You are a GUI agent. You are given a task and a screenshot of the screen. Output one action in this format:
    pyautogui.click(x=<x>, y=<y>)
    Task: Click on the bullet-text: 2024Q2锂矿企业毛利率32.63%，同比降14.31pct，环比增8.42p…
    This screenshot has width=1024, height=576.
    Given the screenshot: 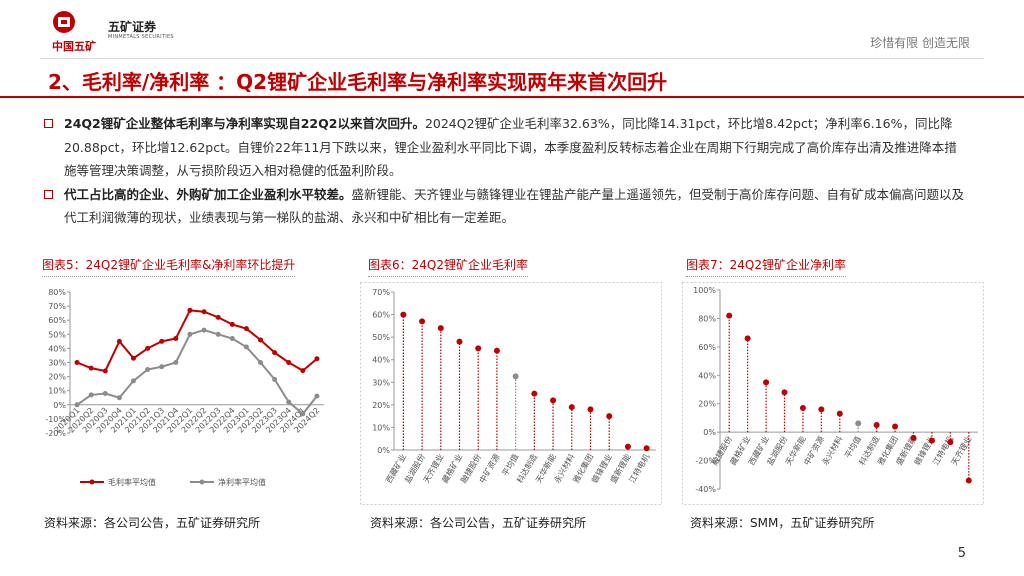 What is the action you would take?
    pyautogui.click(x=510, y=147)
    